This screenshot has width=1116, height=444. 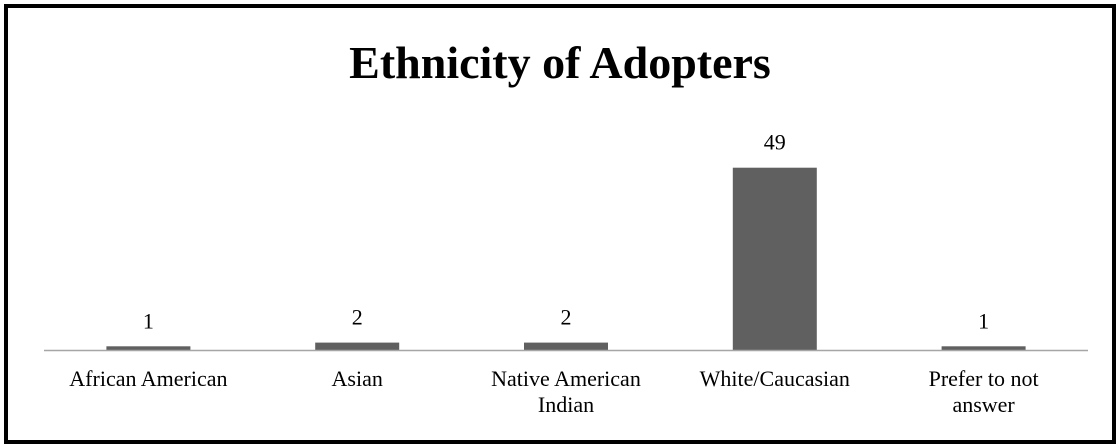 I want to click on data-label-white-caucasian: 49, so click(x=775, y=142).